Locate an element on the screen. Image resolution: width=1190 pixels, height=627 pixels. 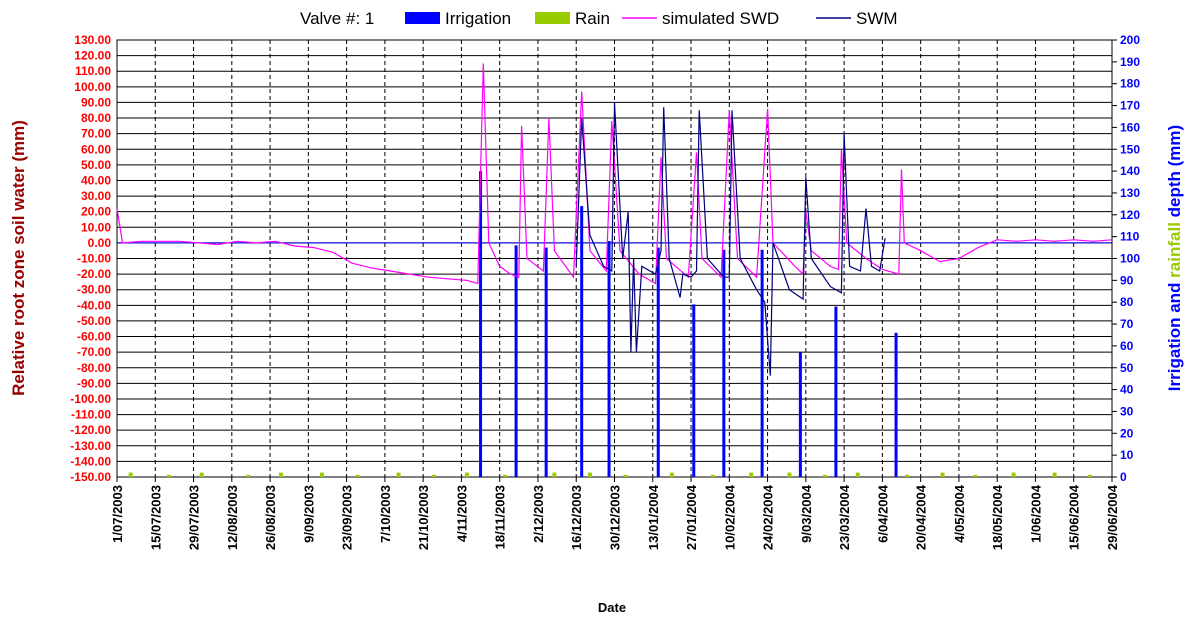
y2-tick-label: 40 is located at coordinates (1127, 390).